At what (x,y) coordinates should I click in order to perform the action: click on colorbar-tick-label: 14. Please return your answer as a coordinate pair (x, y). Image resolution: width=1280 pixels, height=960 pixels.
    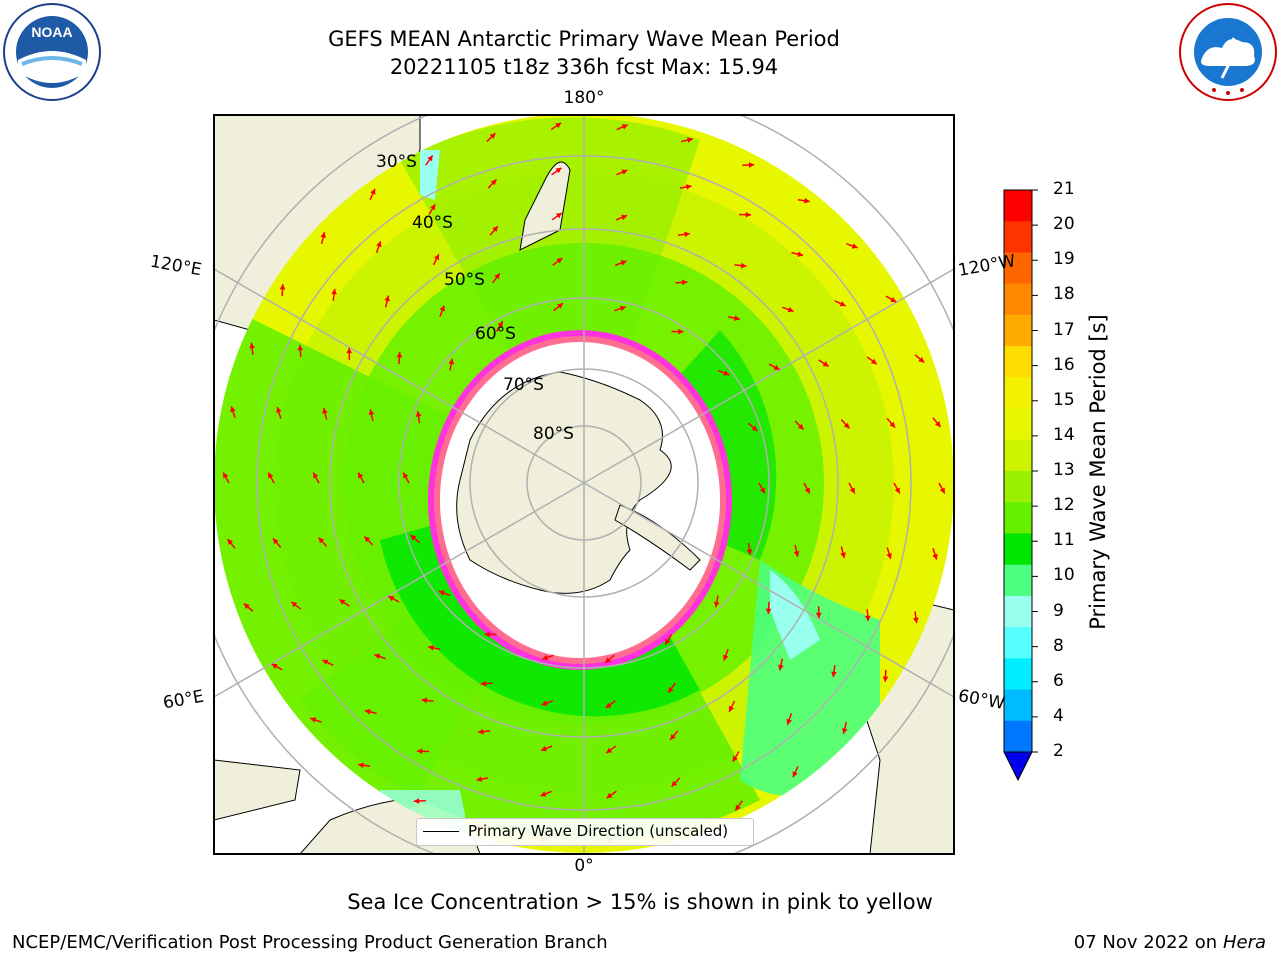
    Looking at the image, I should click on (1064, 434).